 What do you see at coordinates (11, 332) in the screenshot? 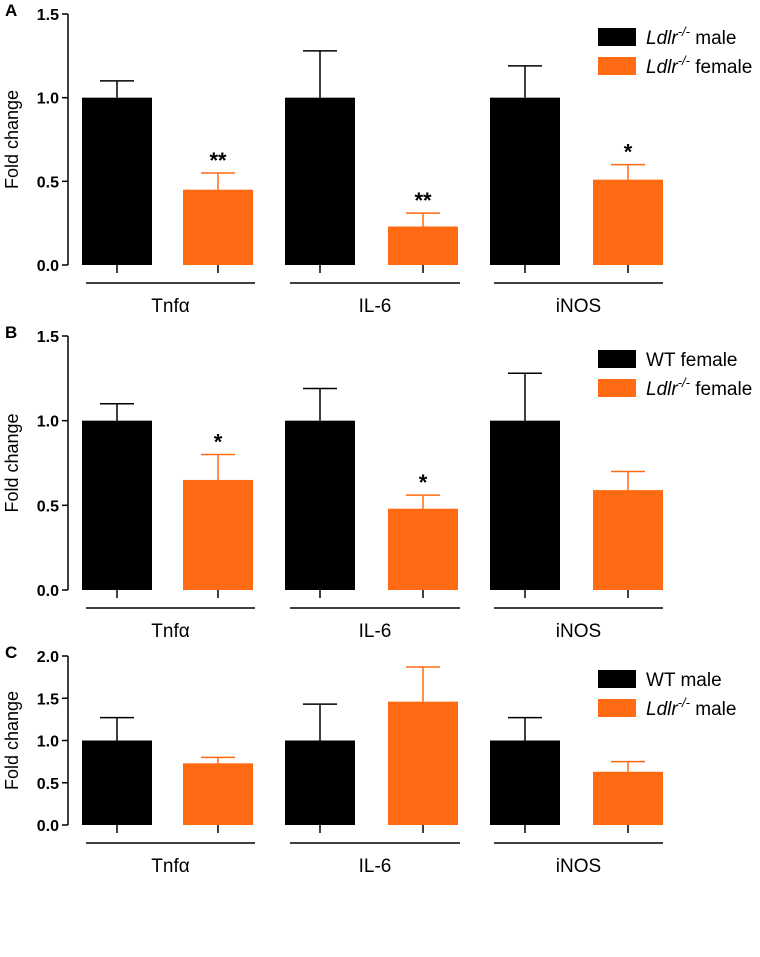
I see `panel-label: B` at bounding box center [11, 332].